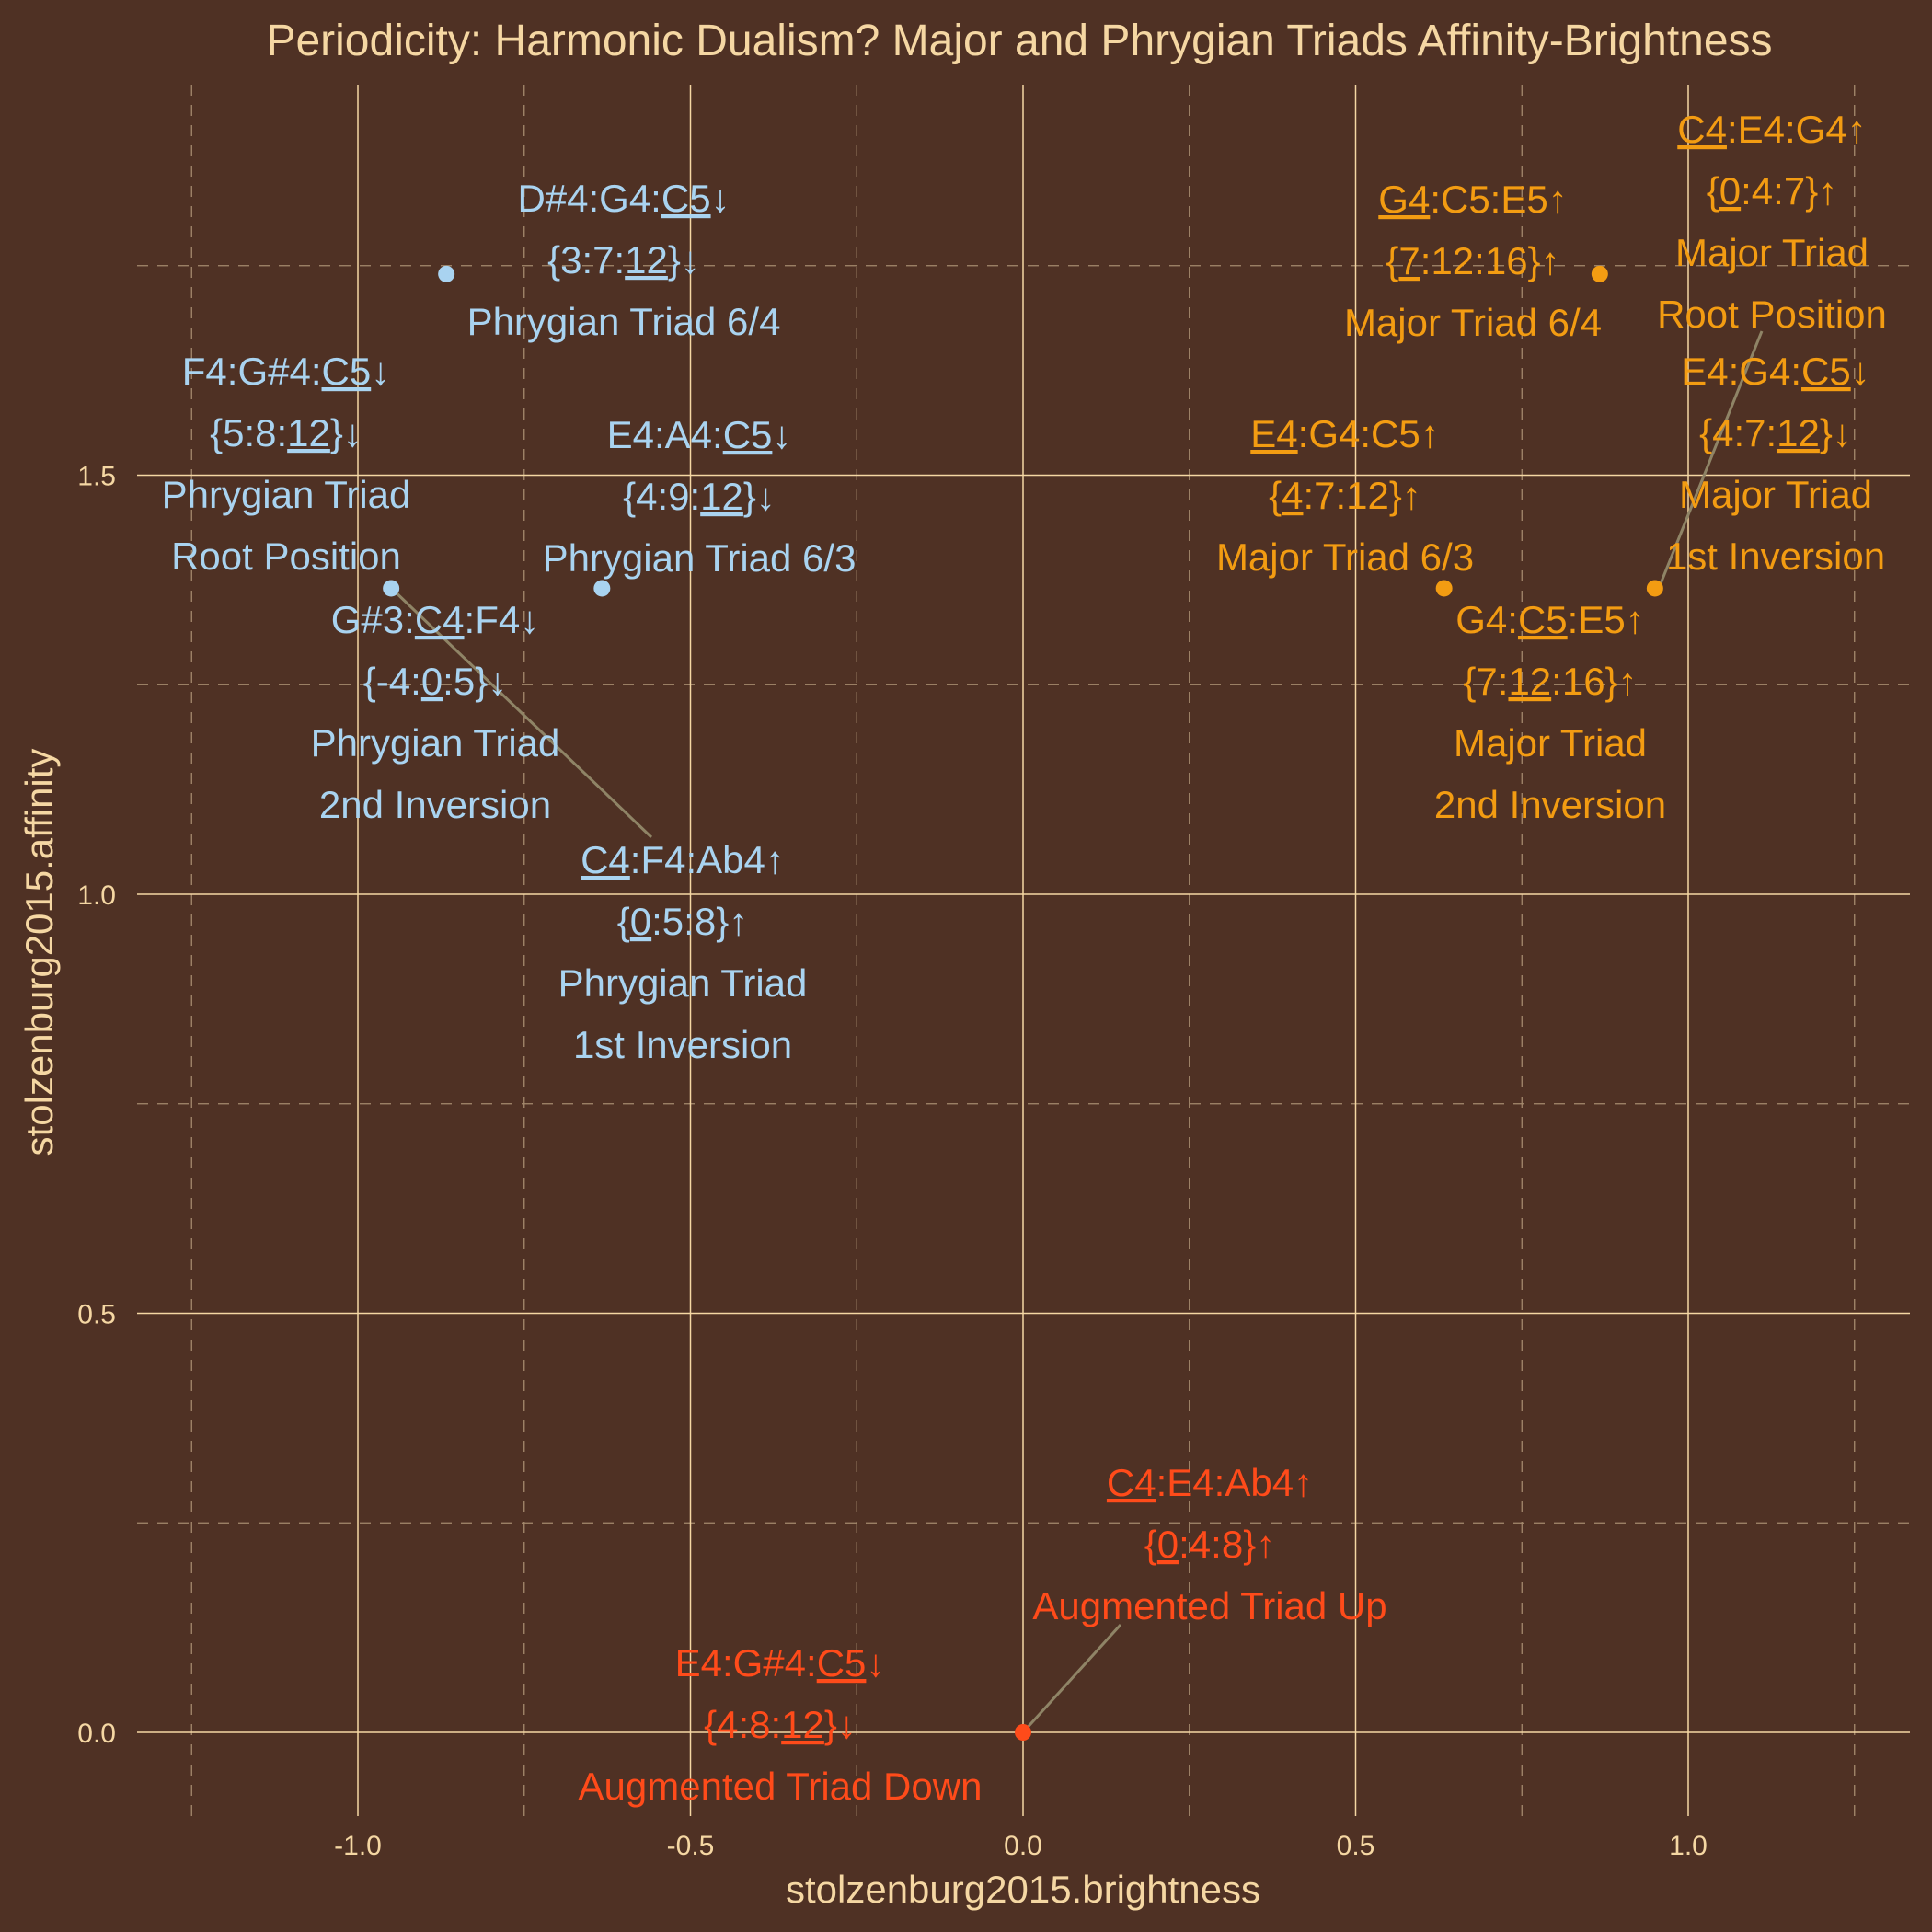 This screenshot has height=1932, width=1932. What do you see at coordinates (700, 558) in the screenshot?
I see `point-label-line: Phrygian Triad 6/3` at bounding box center [700, 558].